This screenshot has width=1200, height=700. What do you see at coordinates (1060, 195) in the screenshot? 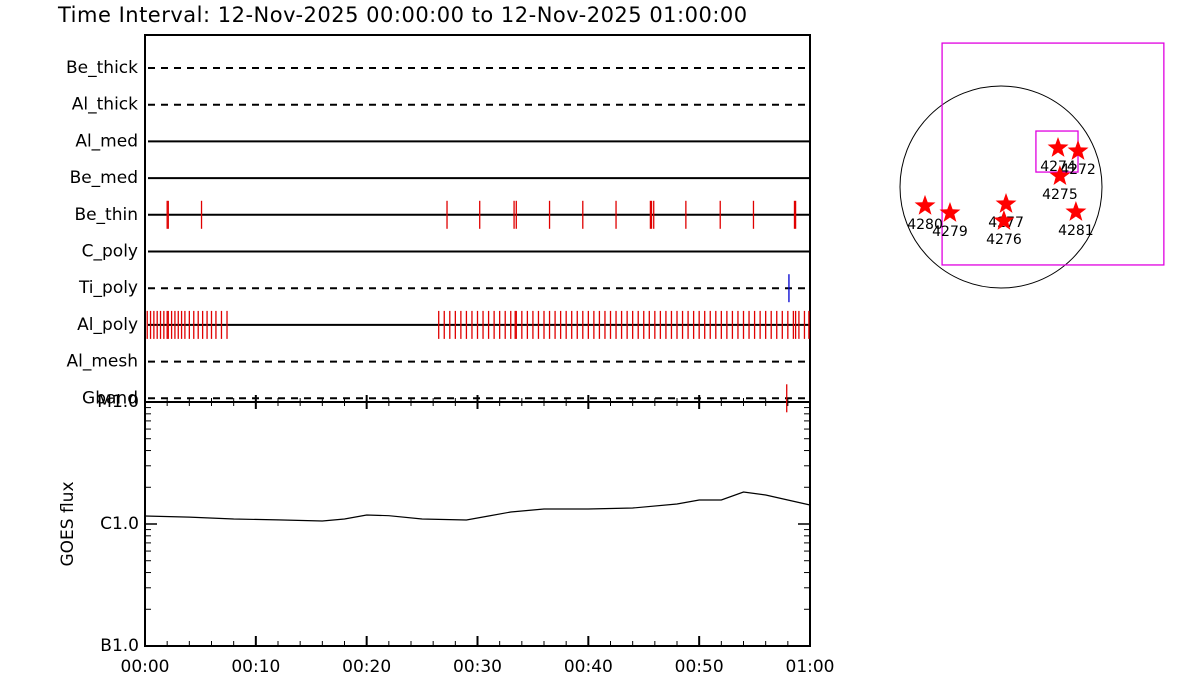
I see `region-label: 4275` at bounding box center [1060, 195].